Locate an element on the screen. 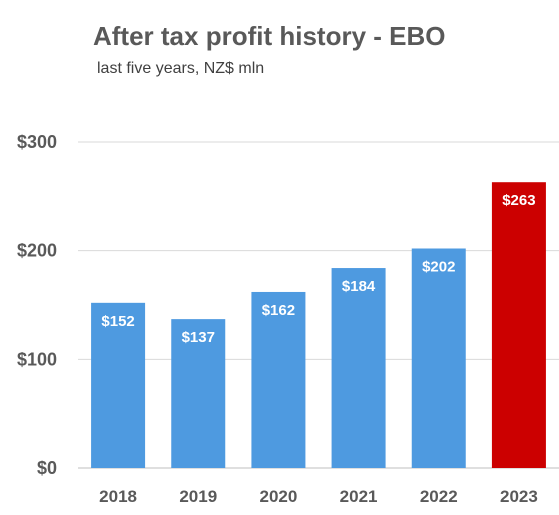  data-label: $137 is located at coordinates (198, 337).